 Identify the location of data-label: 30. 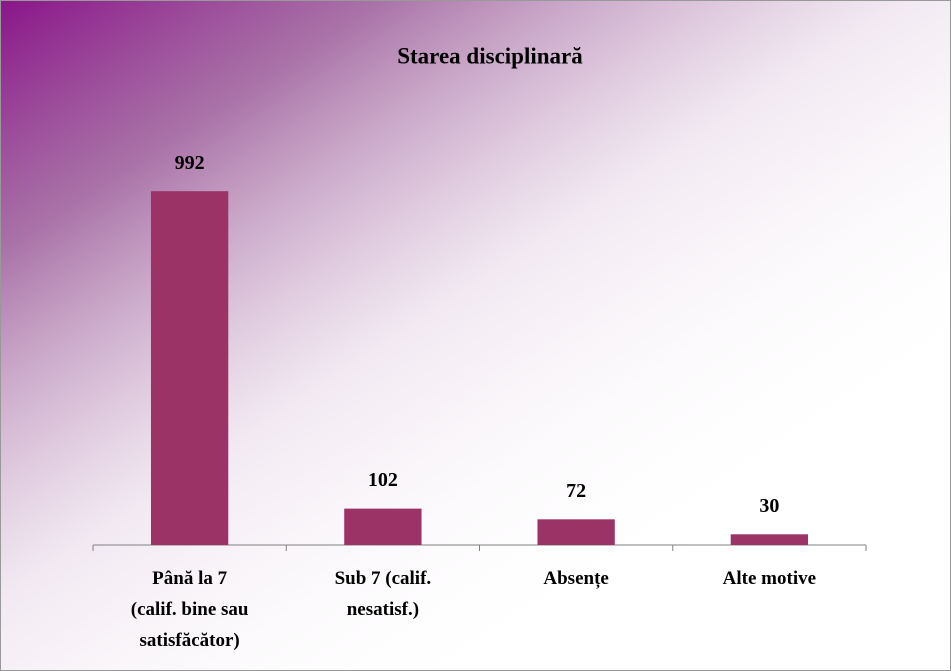
(769, 506).